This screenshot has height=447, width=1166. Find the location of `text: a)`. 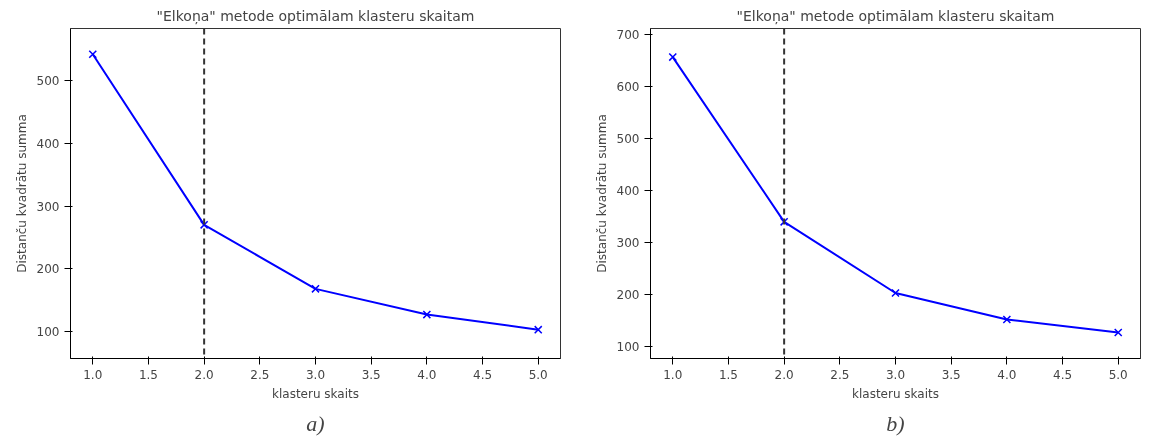

text: a) is located at coordinates (315, 423).